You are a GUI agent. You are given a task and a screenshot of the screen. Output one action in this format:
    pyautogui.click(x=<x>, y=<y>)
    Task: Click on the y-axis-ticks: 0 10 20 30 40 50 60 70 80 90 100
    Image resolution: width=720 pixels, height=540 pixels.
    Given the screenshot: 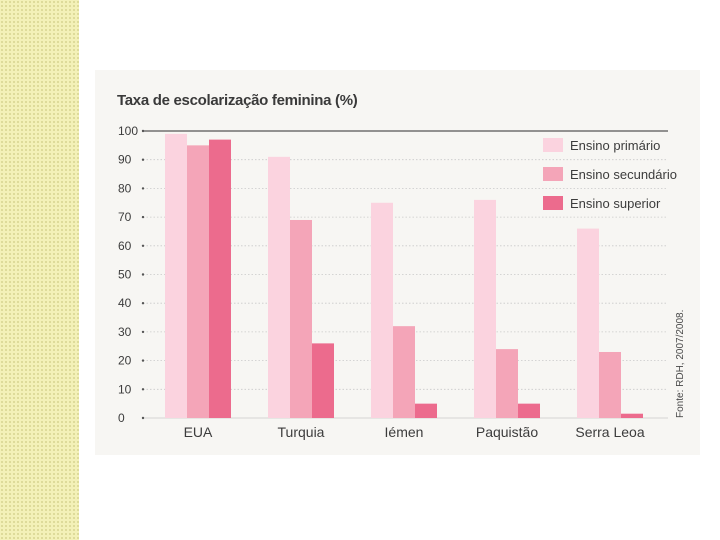 What is the action you would take?
    pyautogui.click(x=131, y=274)
    